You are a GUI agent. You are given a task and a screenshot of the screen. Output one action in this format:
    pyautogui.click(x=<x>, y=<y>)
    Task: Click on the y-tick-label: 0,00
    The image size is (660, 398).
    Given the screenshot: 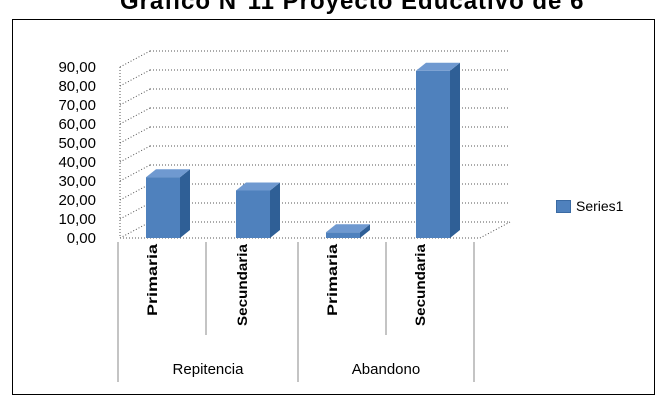 What is the action you would take?
    pyautogui.click(x=81, y=238)
    